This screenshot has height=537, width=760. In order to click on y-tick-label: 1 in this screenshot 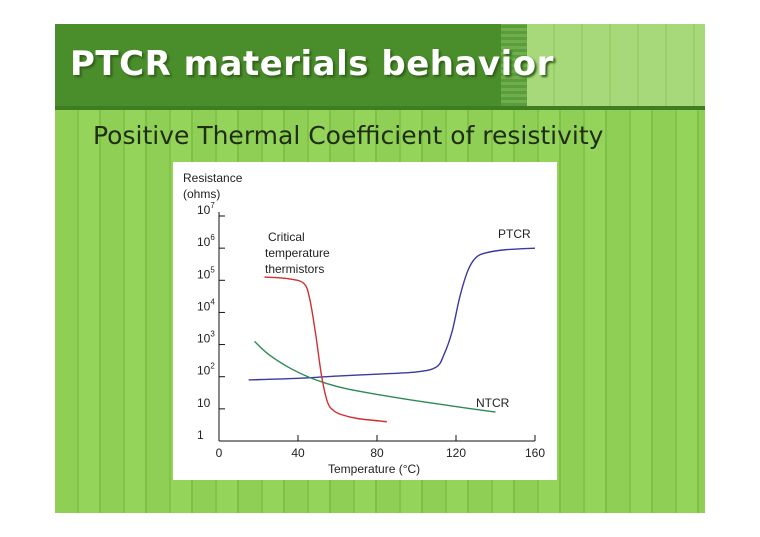, I will do `click(200, 435)`.